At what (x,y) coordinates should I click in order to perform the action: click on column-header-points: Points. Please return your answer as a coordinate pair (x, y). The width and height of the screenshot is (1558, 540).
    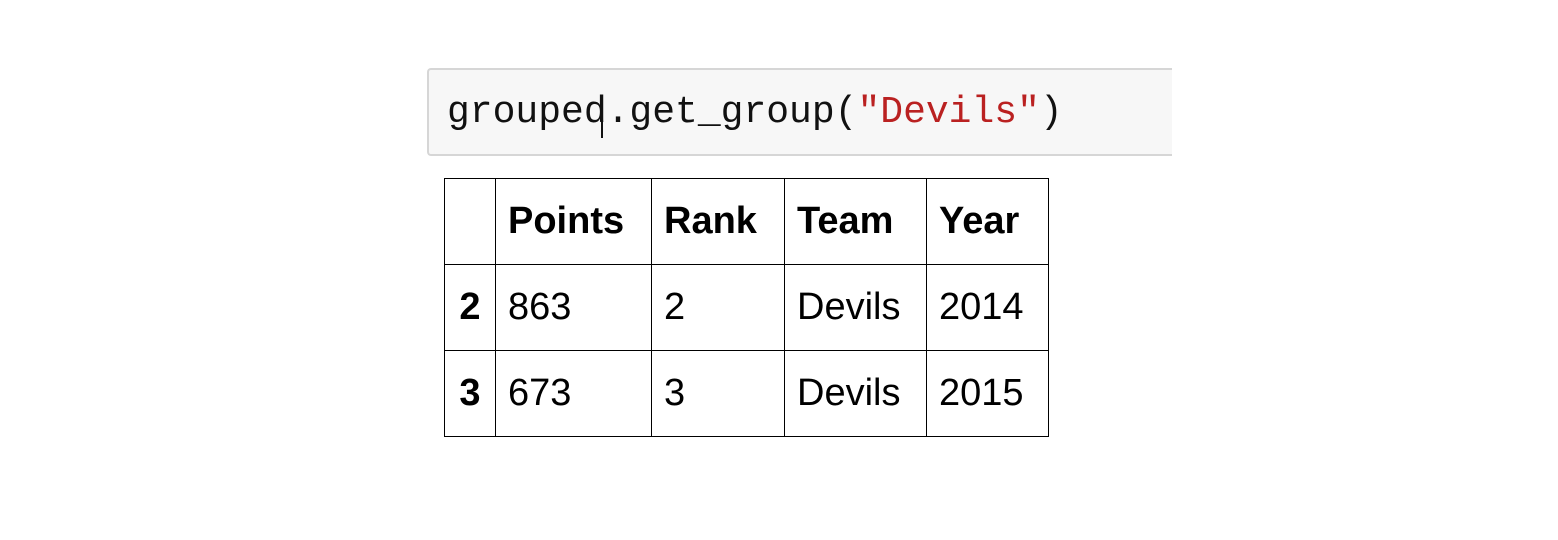
    Looking at the image, I should click on (573, 221).